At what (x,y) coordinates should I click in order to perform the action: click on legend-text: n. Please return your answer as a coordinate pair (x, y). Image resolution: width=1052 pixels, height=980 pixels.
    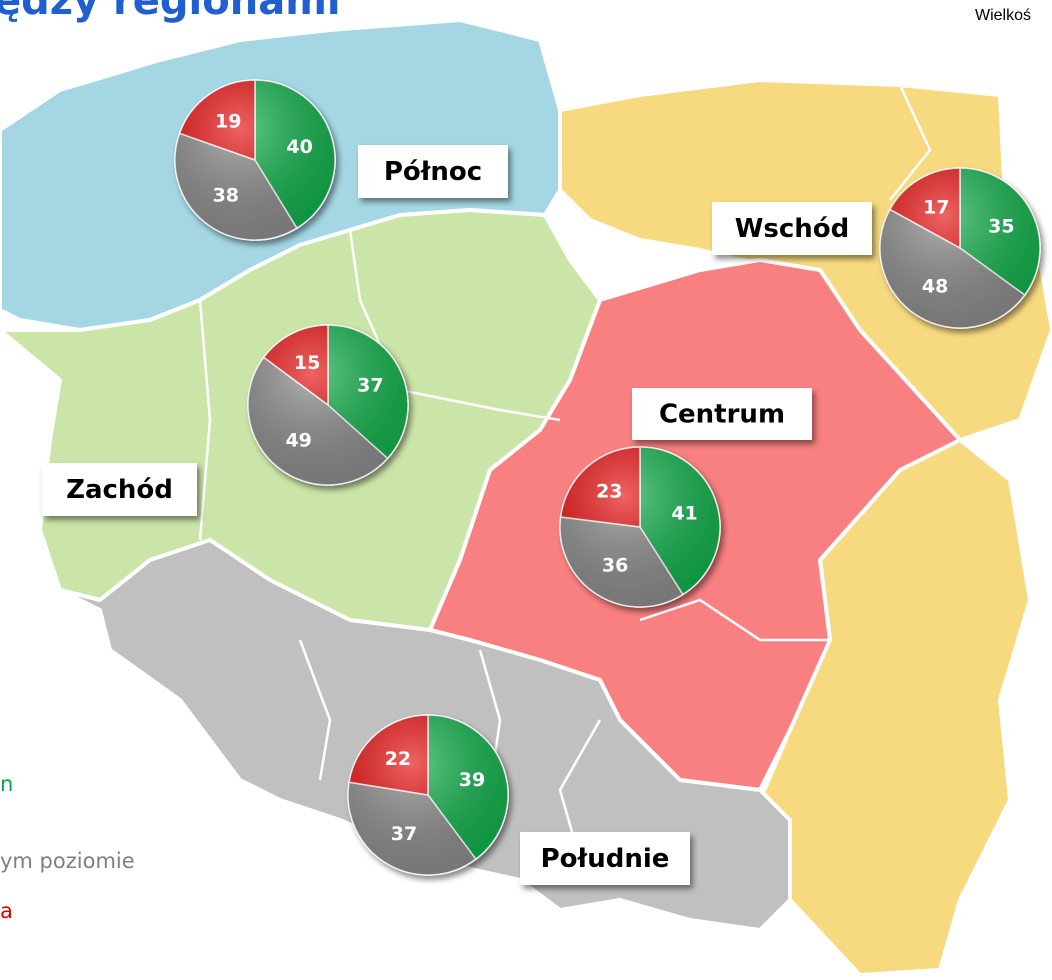
    Looking at the image, I should click on (6, 784).